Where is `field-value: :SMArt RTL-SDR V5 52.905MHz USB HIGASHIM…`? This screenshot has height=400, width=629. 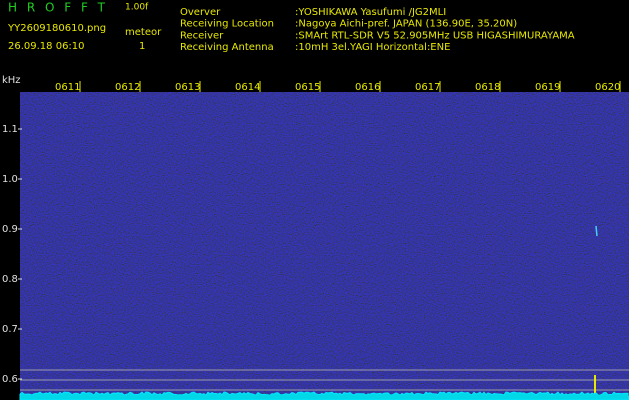
field-value: :SMArt RTL-SDR V5 52.905MHz USB HIGASHIM… is located at coordinates (435, 35).